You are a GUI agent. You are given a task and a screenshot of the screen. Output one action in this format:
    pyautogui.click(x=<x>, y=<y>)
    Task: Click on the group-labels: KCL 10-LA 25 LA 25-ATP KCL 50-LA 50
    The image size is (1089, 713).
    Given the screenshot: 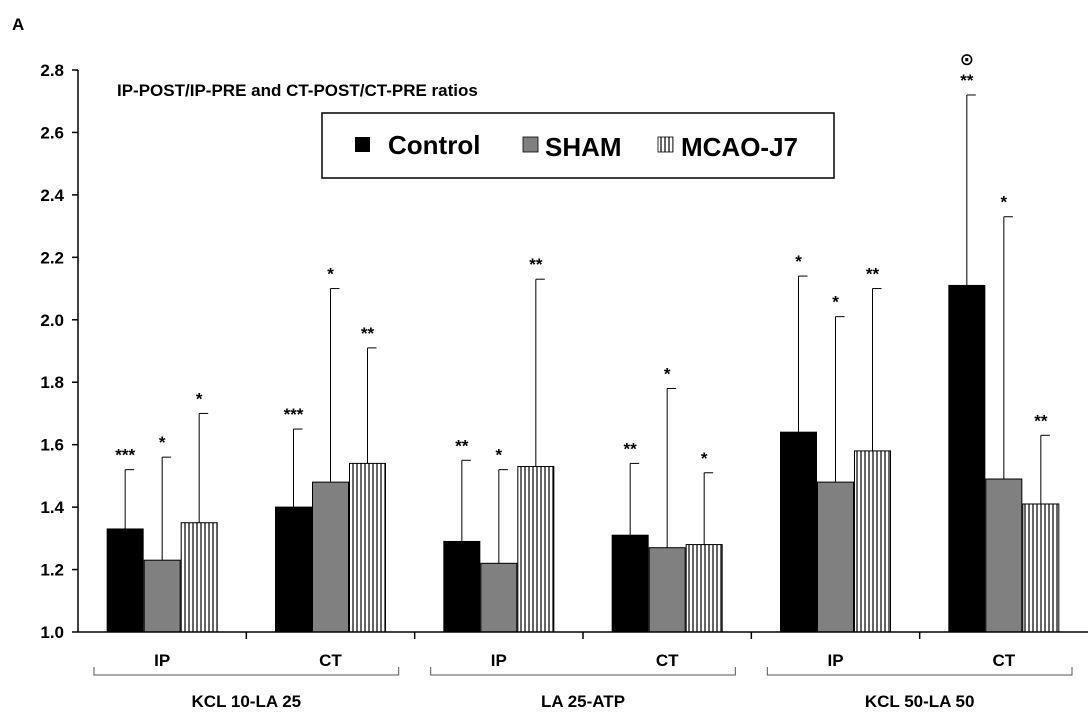 What is the action you would take?
    pyautogui.click(x=583, y=701)
    